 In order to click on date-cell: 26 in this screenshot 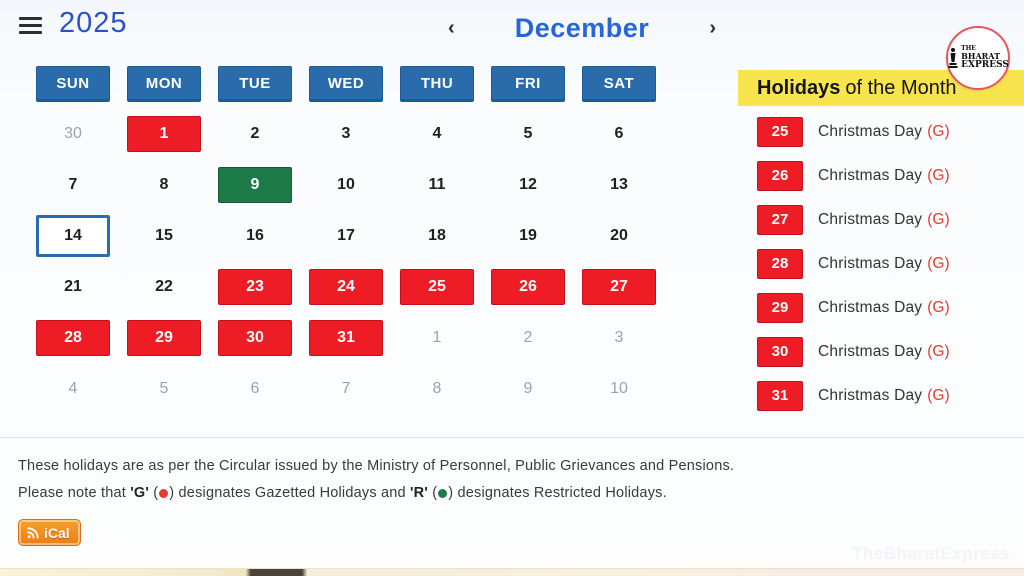, I will do `click(528, 286)`.